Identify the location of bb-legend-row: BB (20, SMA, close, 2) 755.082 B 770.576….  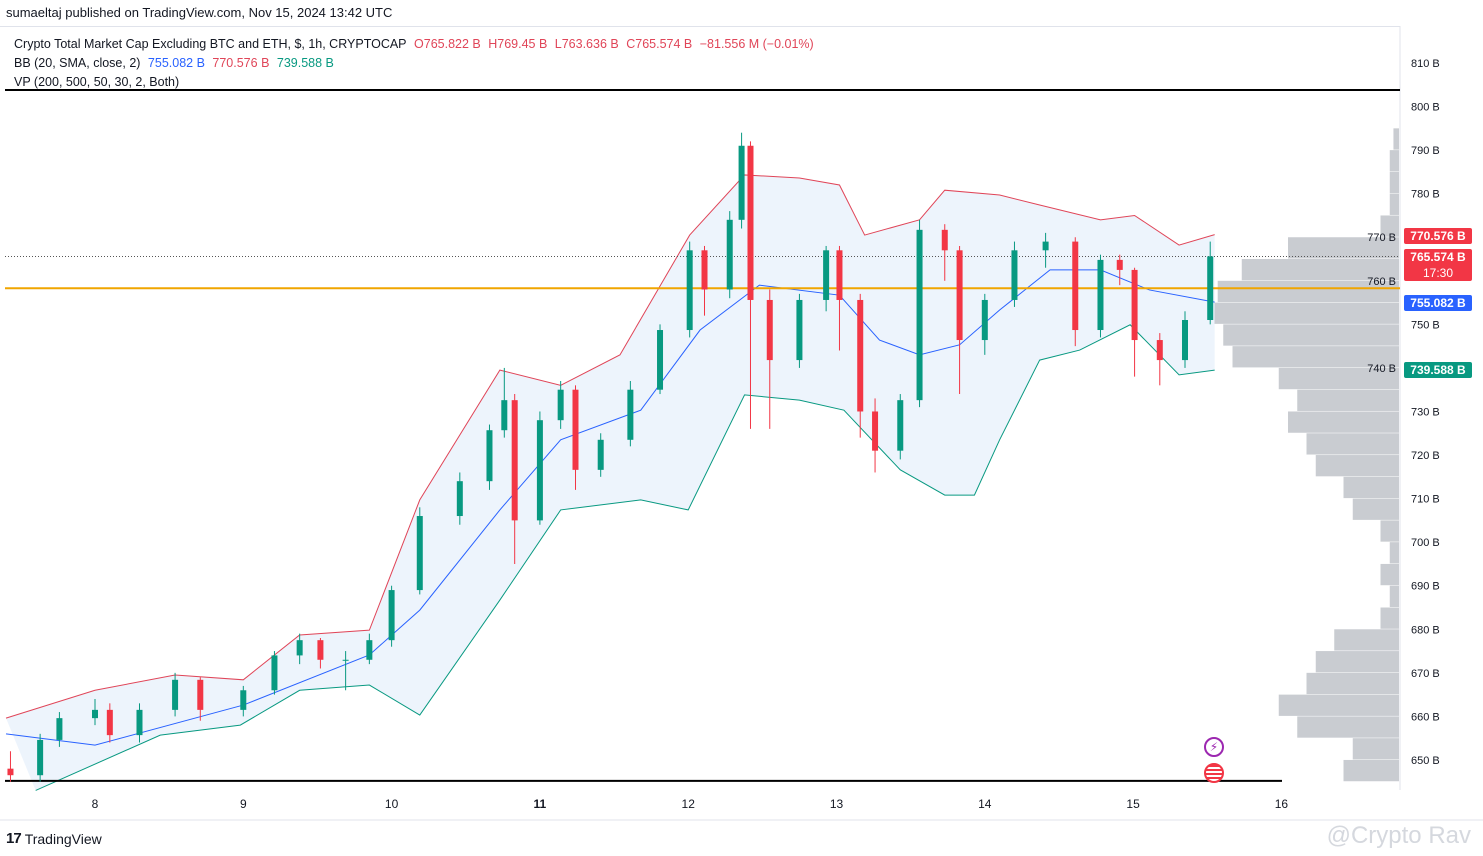
(416, 63).